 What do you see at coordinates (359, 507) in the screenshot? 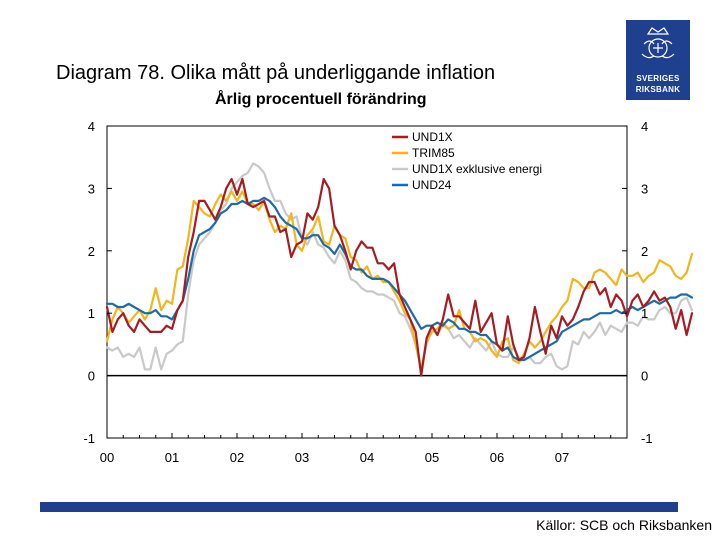
I see `footer-bar` at bounding box center [359, 507].